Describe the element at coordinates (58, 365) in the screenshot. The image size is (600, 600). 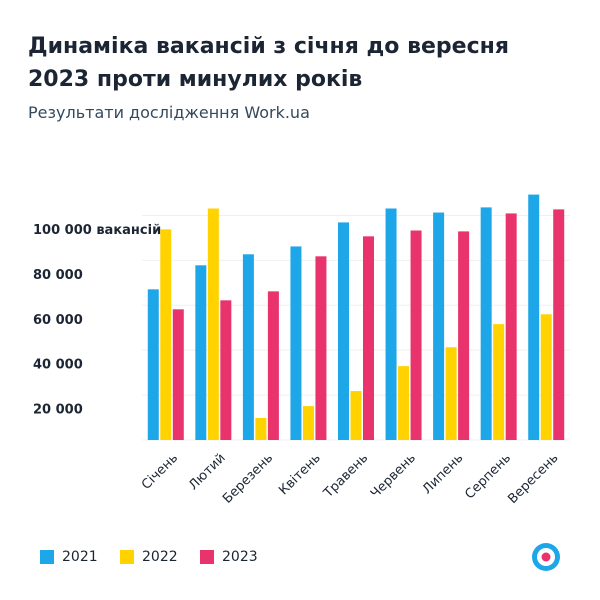
I see `y-tick-label: 40 000` at that location.